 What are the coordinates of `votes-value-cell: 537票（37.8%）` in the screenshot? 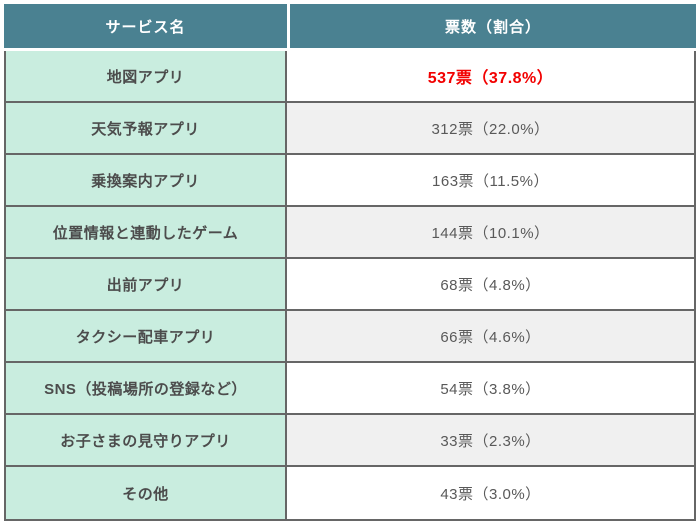 It's located at (490, 76).